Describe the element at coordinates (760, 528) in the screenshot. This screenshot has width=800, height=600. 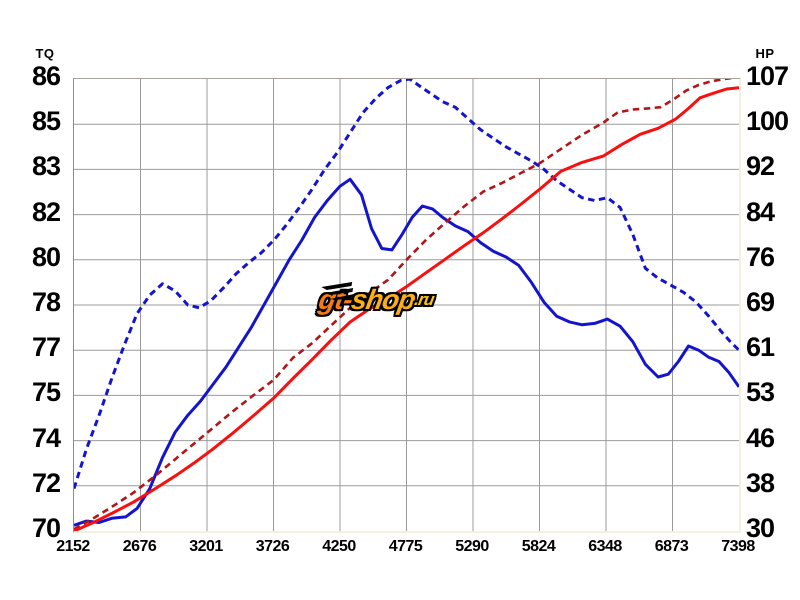
I see `hp-tick-30: 30` at that location.